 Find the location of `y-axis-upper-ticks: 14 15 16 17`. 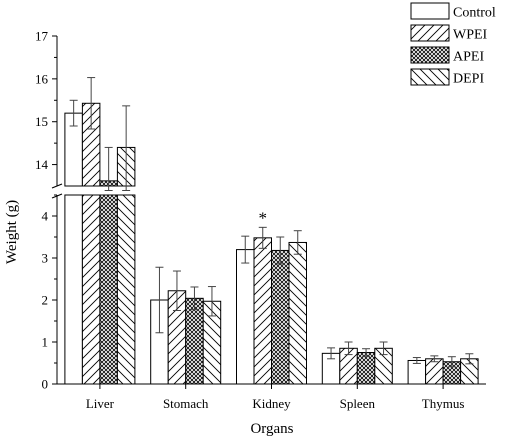

y-axis-upper-ticks: 14 15 16 17 is located at coordinates (46, 100).